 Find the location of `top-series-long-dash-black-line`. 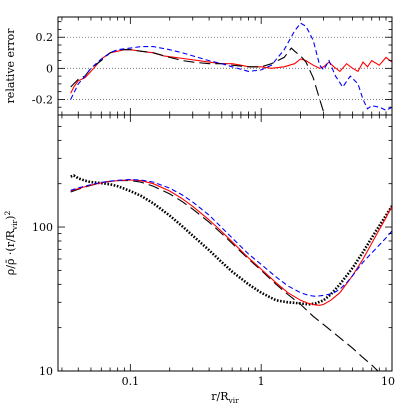

top-series-long-dash-black-line is located at coordinates (198, 81).